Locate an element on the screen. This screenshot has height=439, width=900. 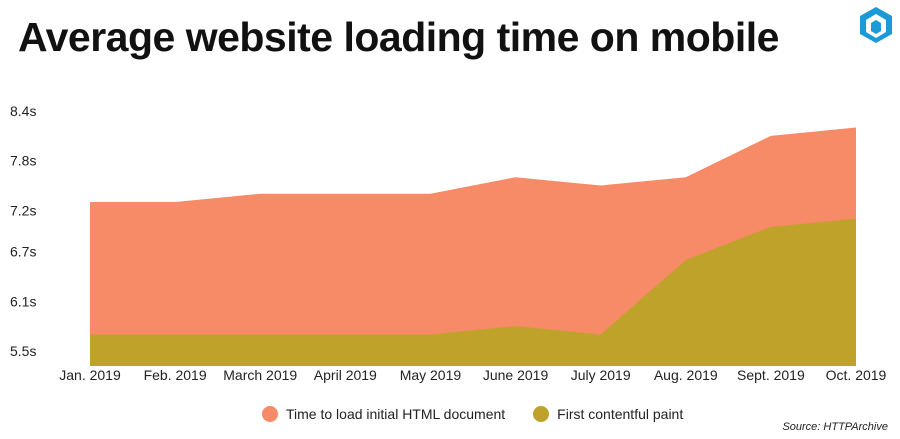
y-tick-label: 7.8s is located at coordinates (23, 161).